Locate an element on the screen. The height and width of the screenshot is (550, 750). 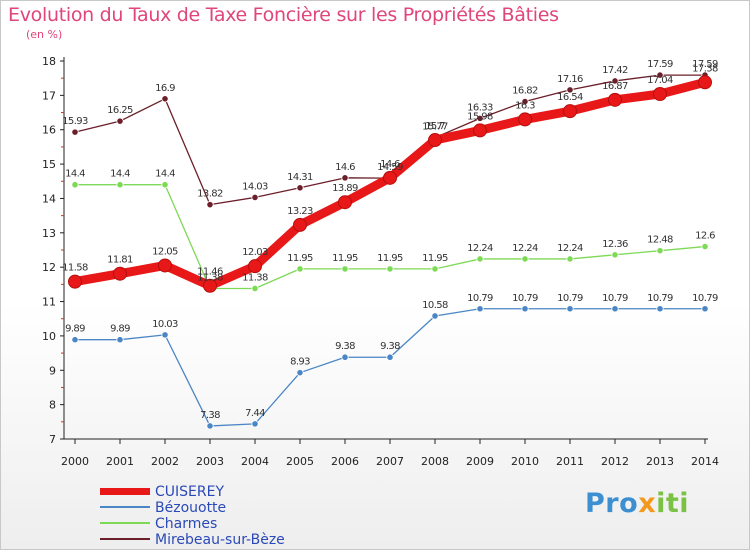
data-label-bezouotte: 10.58 is located at coordinates (435, 305).